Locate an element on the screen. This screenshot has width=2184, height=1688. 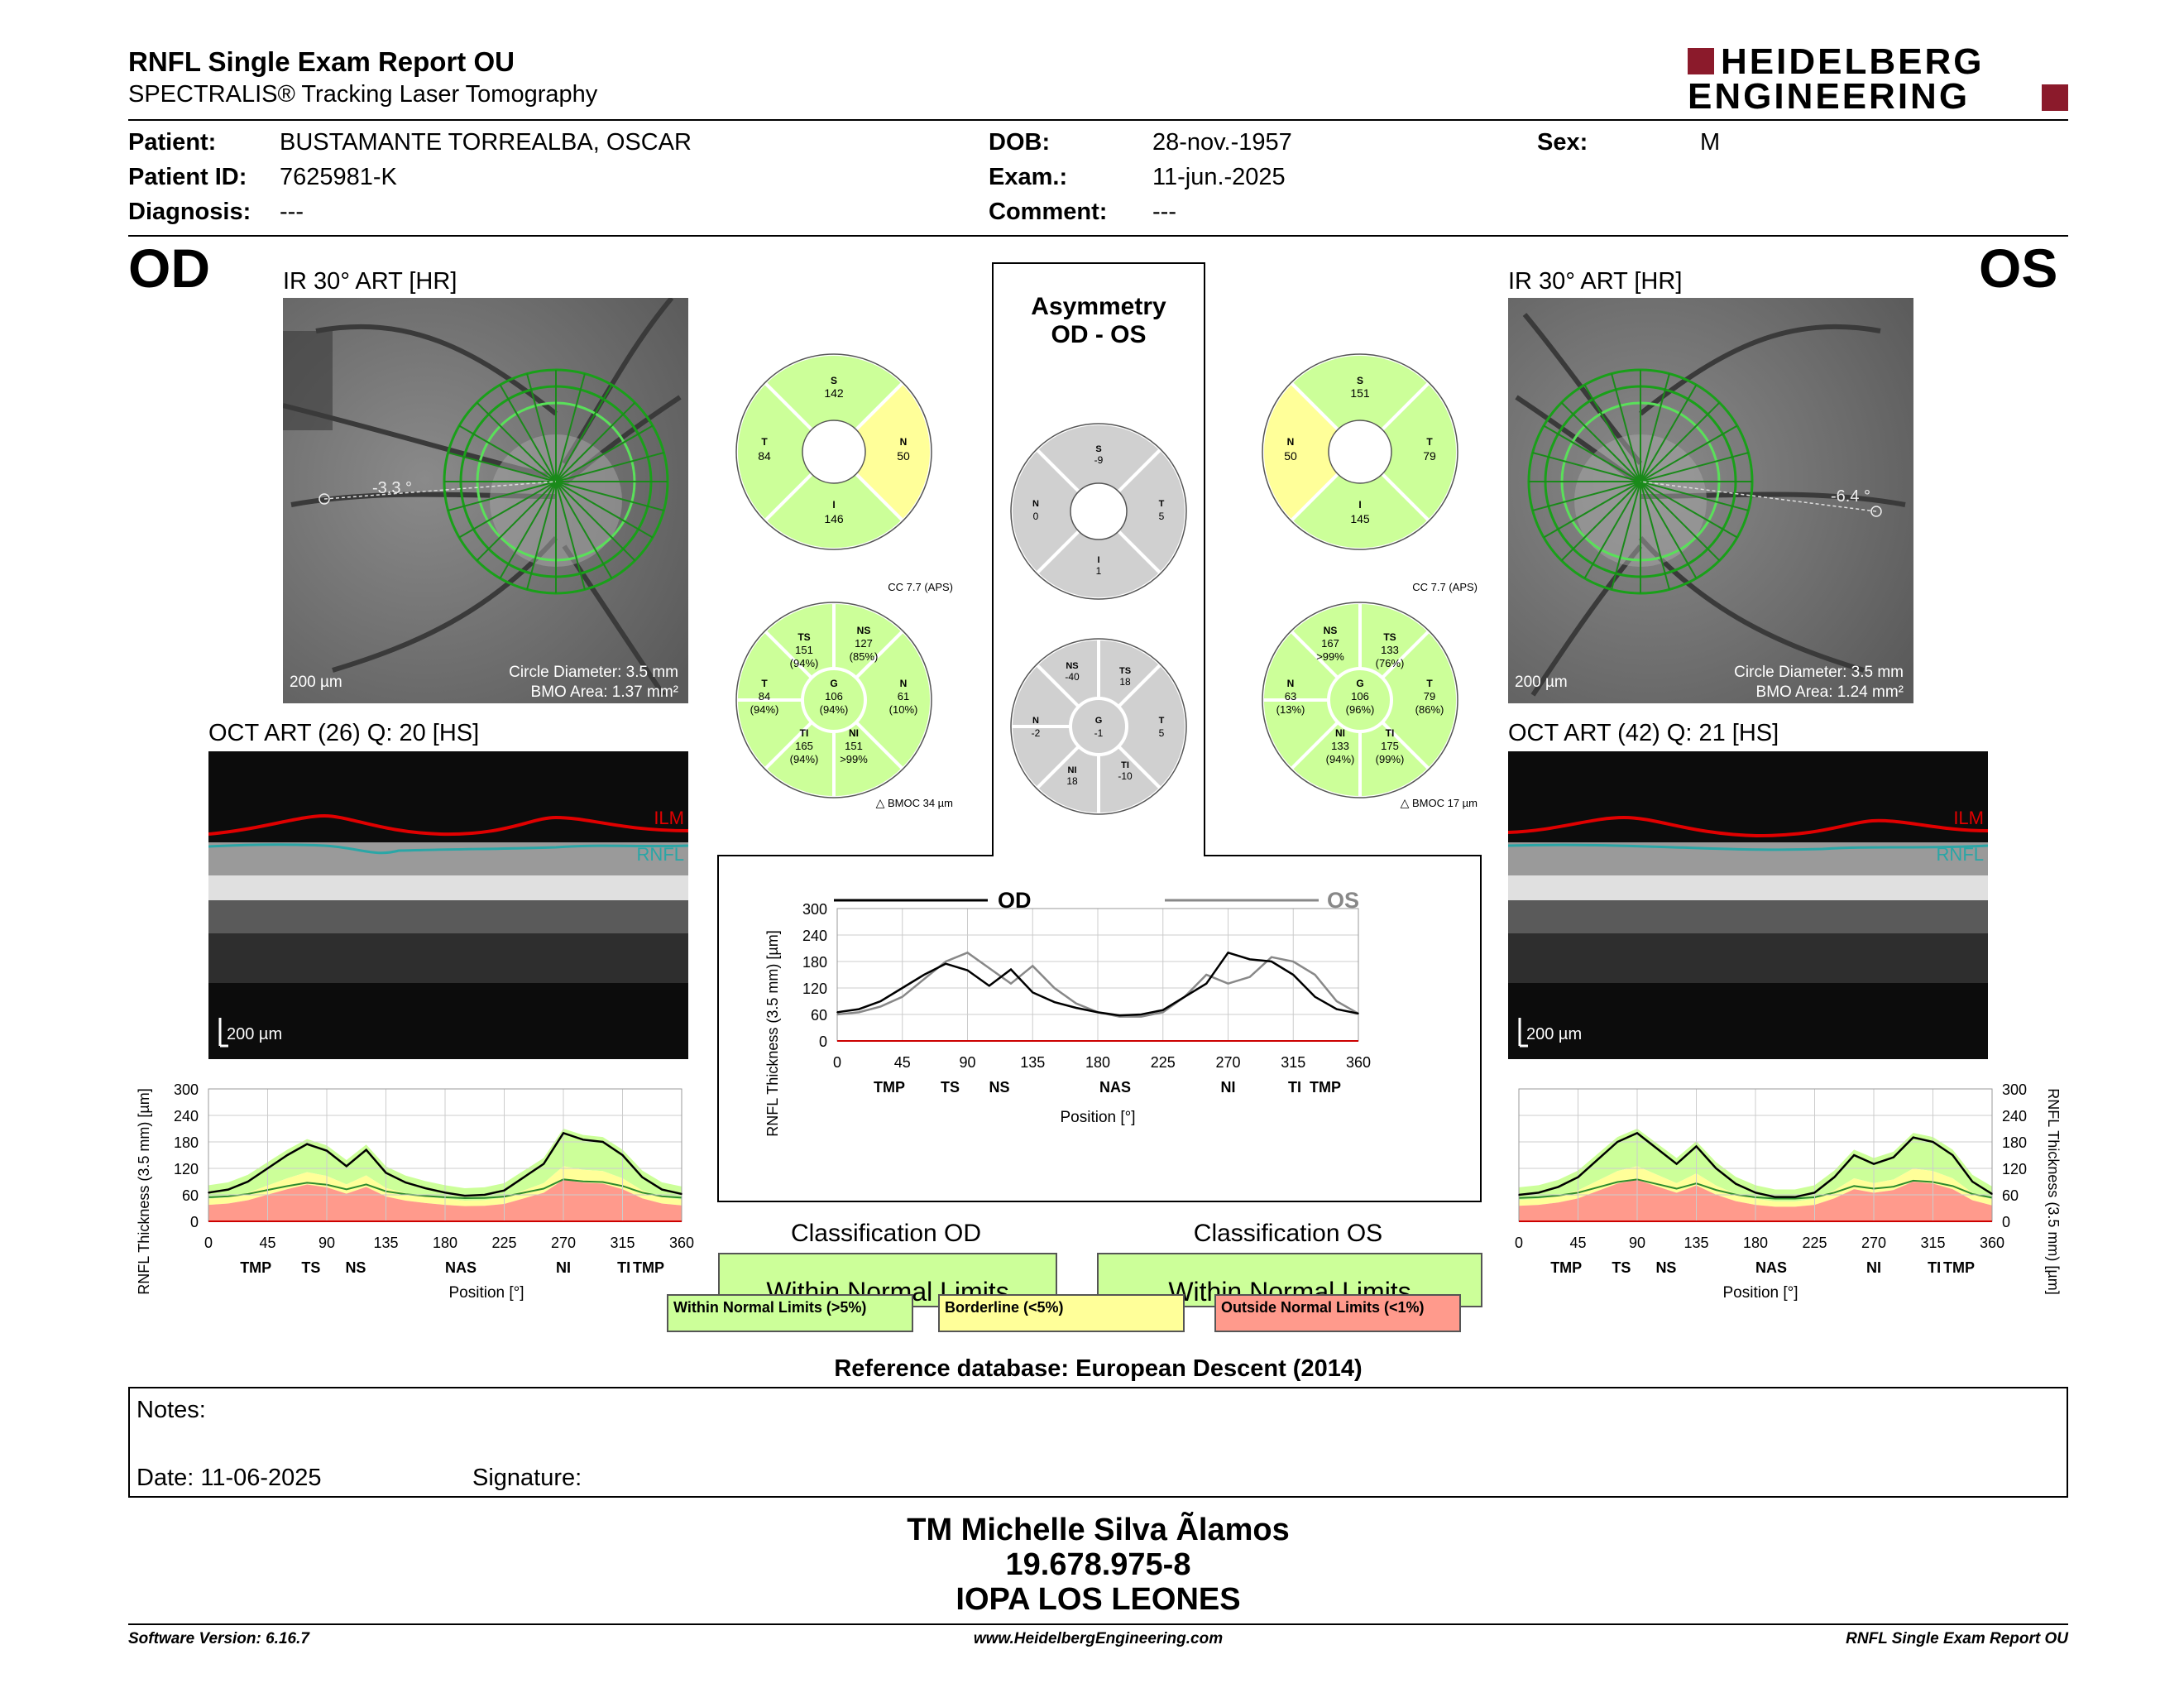
os-x-tick: 180 is located at coordinates (1755, 1243).